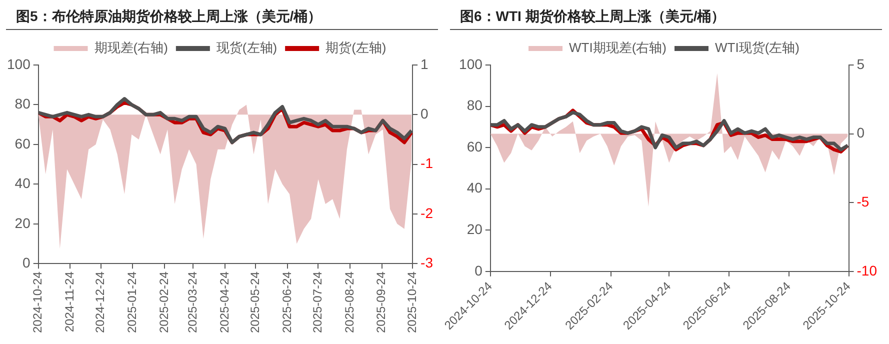 This screenshot has height=344, width=889. I want to click on x-tick-label: 2024-11-24, so click(69, 301).